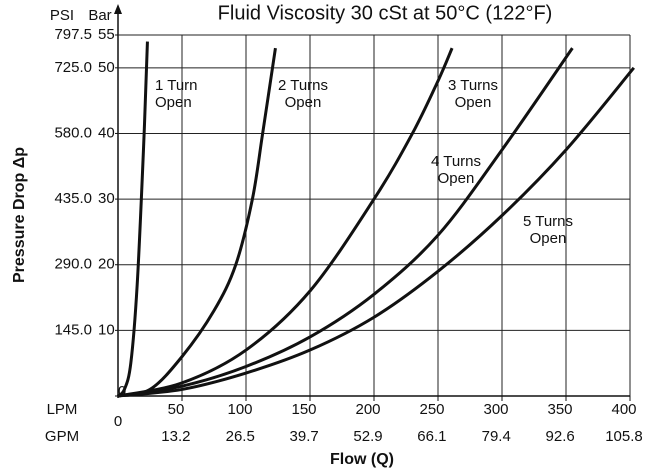 The width and height of the screenshot is (656, 470). I want to click on x2-unit: GPM, so click(62, 436).